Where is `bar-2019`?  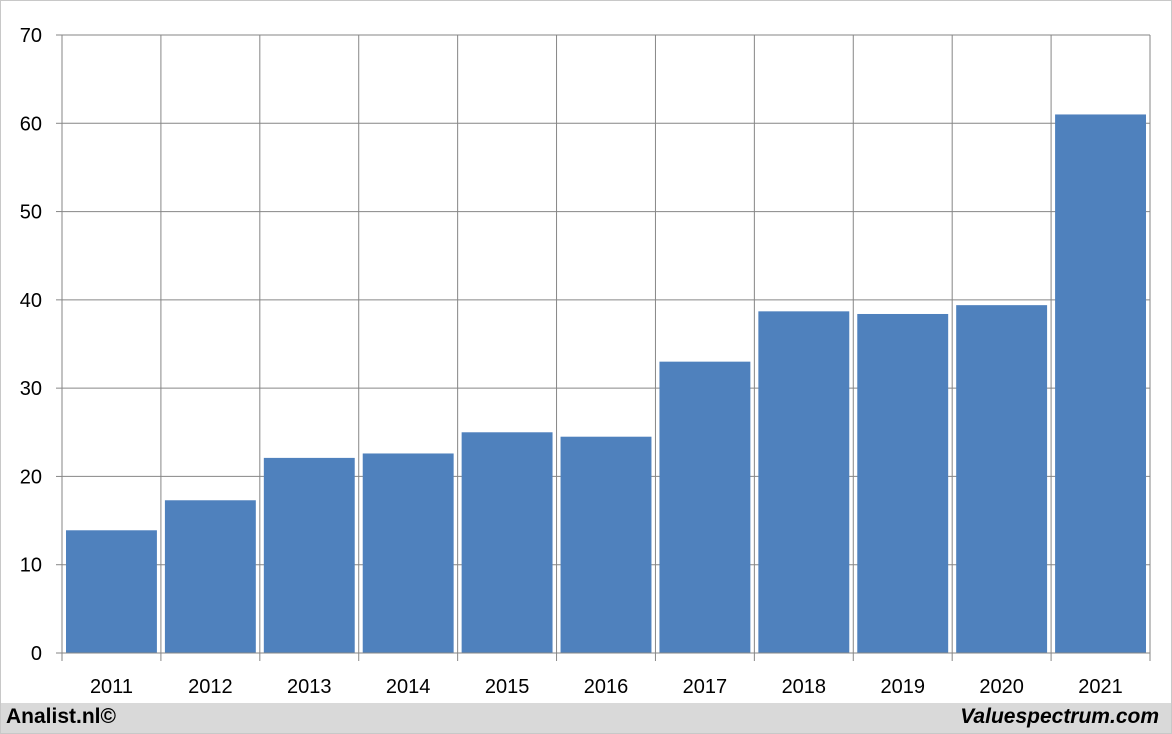
bar-2019 is located at coordinates (903, 483).